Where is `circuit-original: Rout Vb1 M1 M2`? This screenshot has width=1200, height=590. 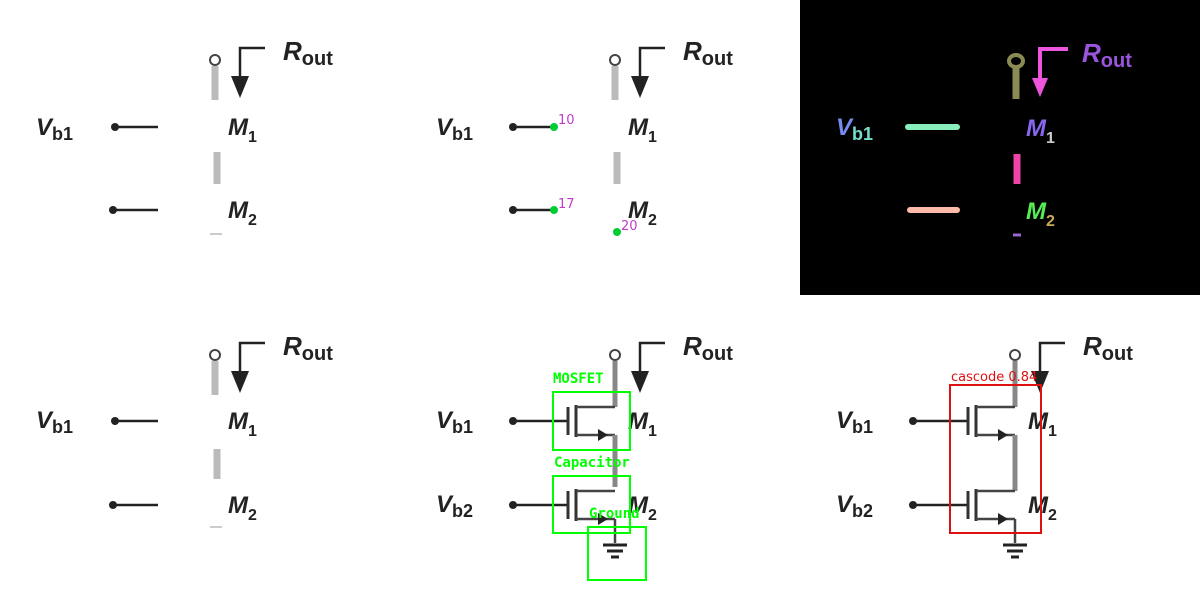 circuit-original: Rout Vb1 M1 M2 is located at coordinates (184, 135).